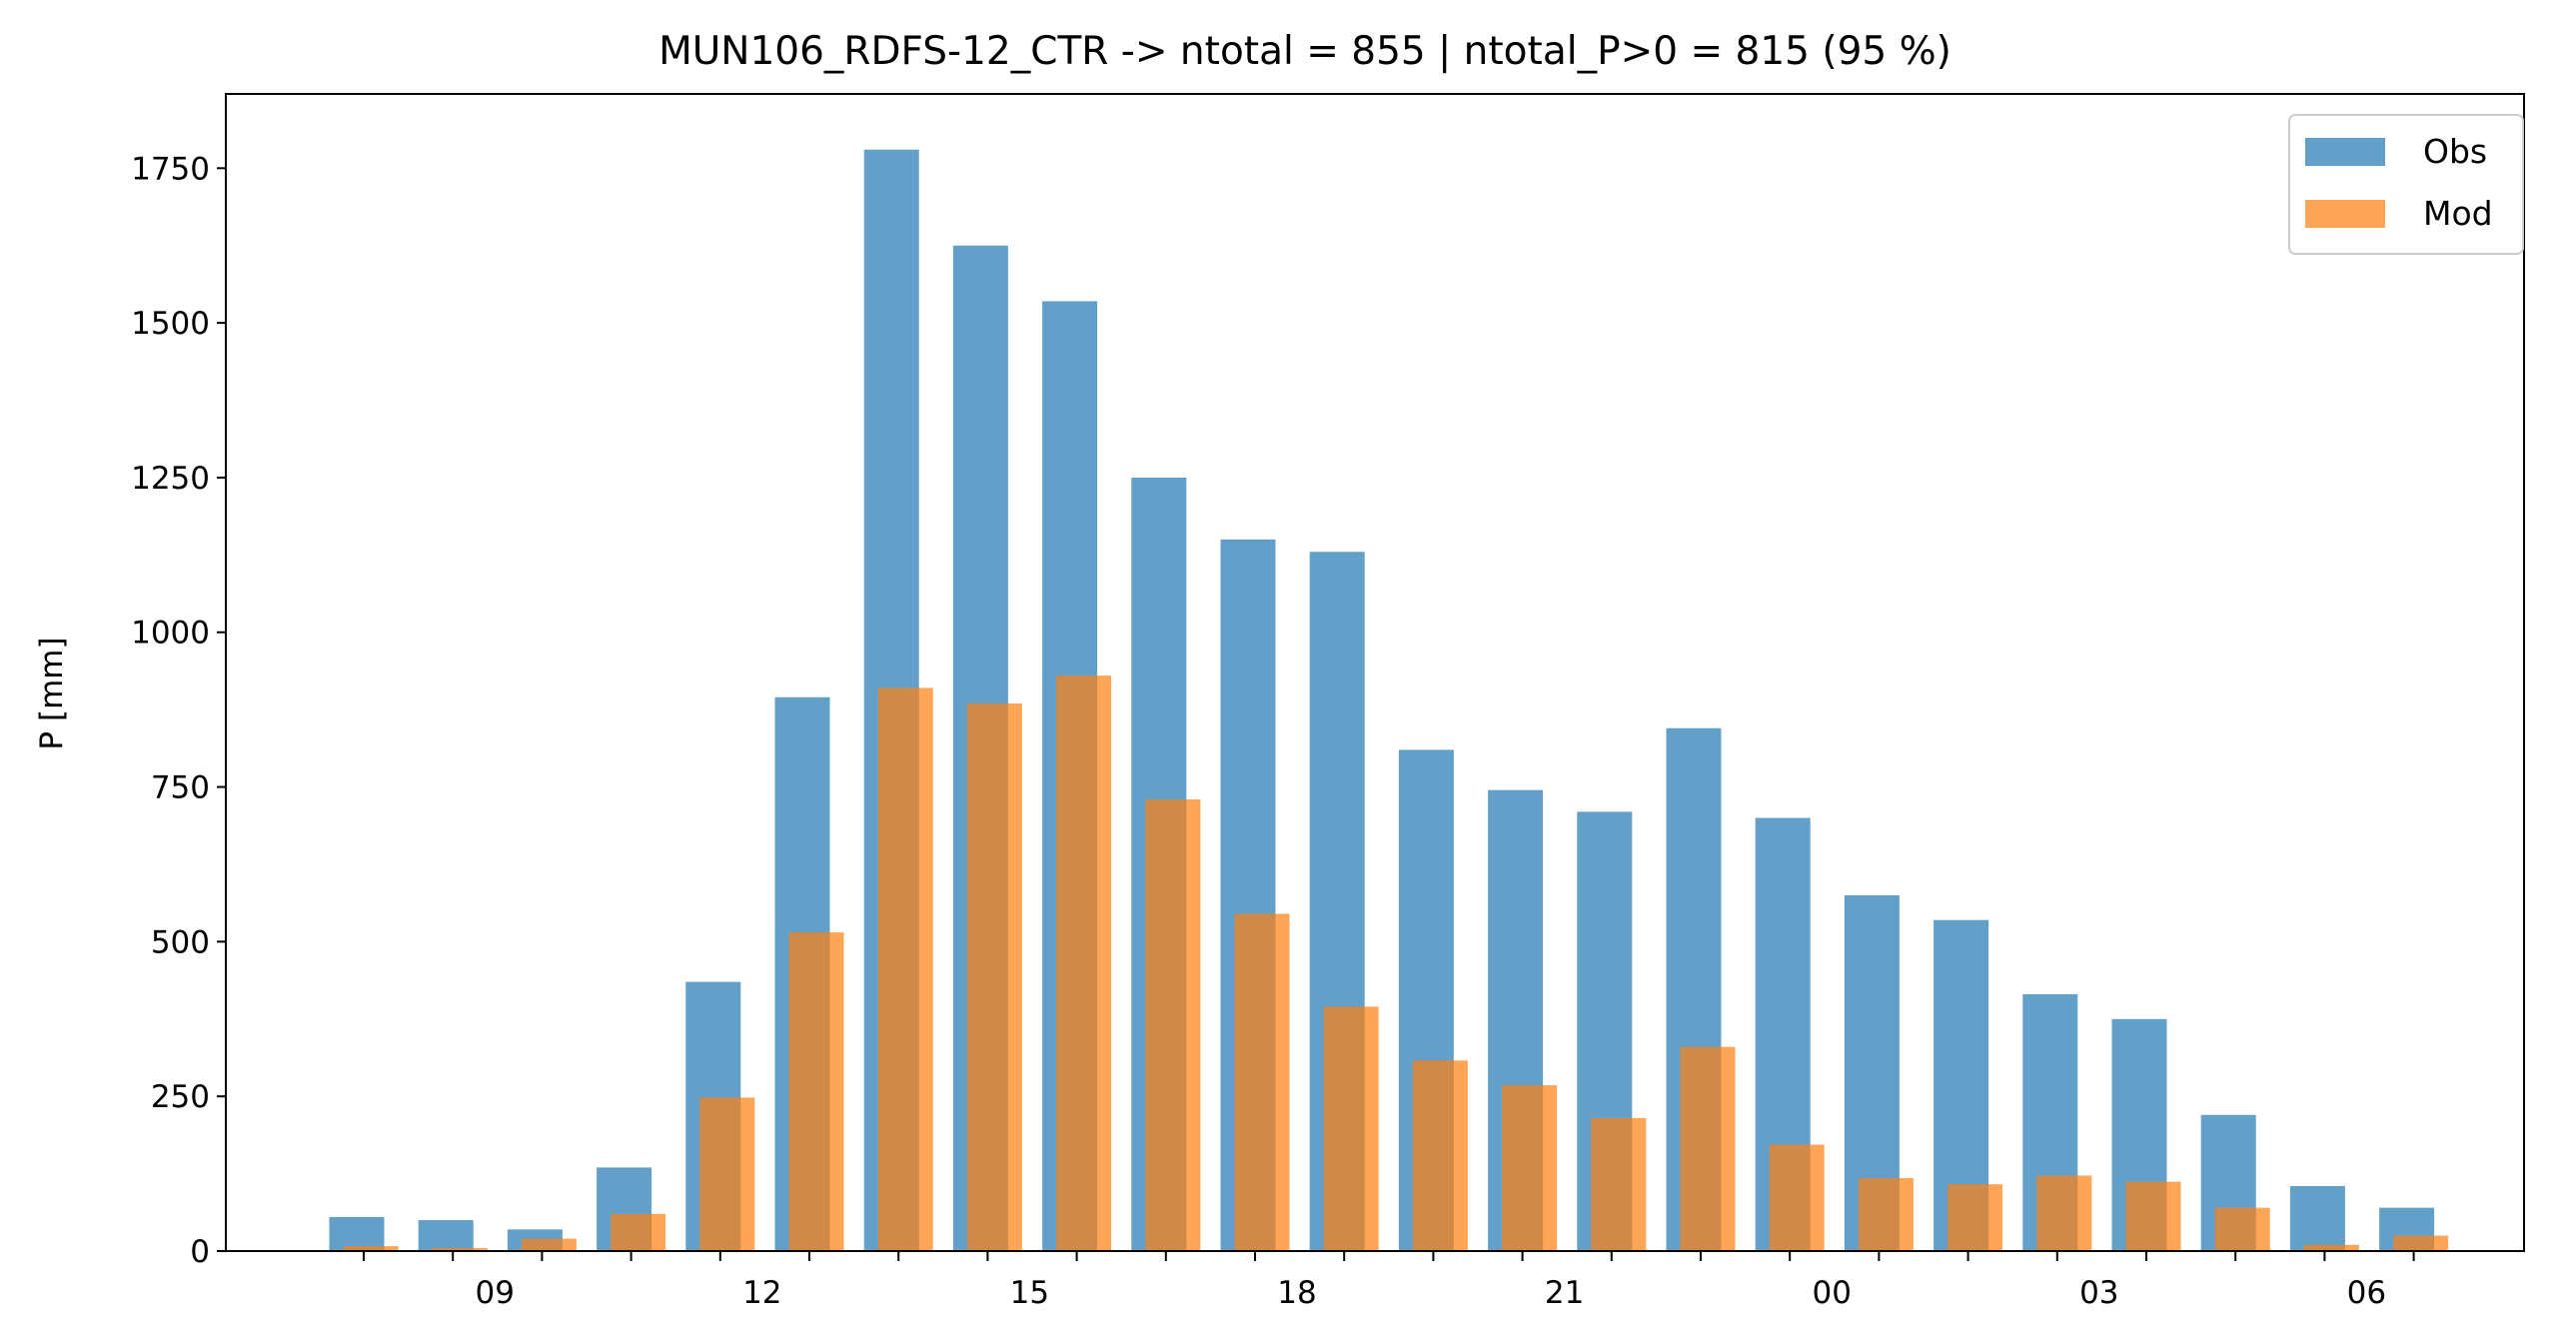 Image resolution: width=2576 pixels, height=1342 pixels. What do you see at coordinates (1029, 1293) in the screenshot?
I see `x-tick-label: 15` at bounding box center [1029, 1293].